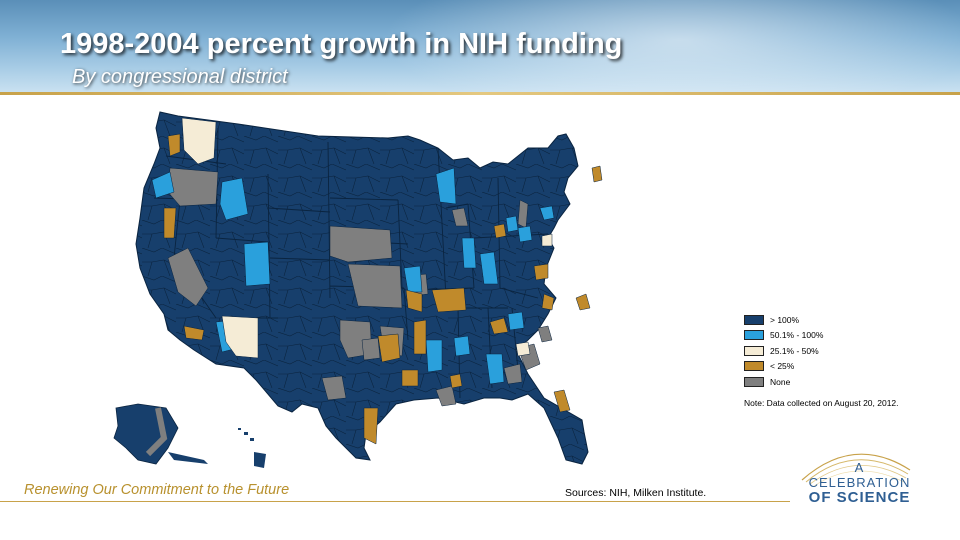  What do you see at coordinates (636, 493) in the screenshot?
I see `sources-text: Sources: NIH, Milken Institute.` at bounding box center [636, 493].